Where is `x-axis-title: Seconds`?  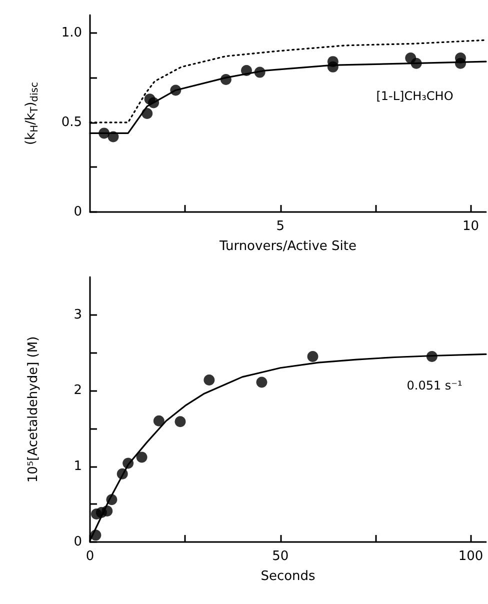
x-axis-title: Seconds is located at coordinates (288, 576).